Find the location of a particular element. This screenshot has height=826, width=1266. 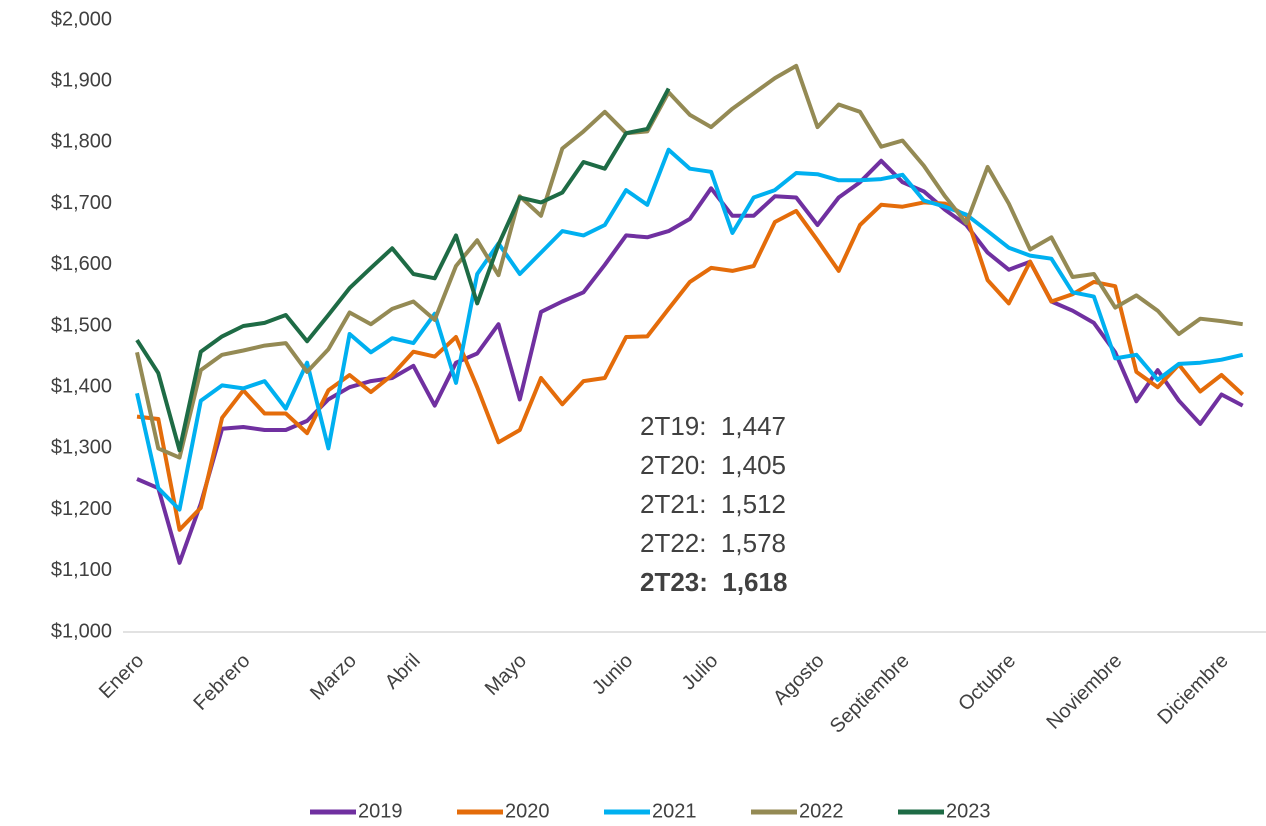

x-tick-label: Septiembre is located at coordinates (870, 694).